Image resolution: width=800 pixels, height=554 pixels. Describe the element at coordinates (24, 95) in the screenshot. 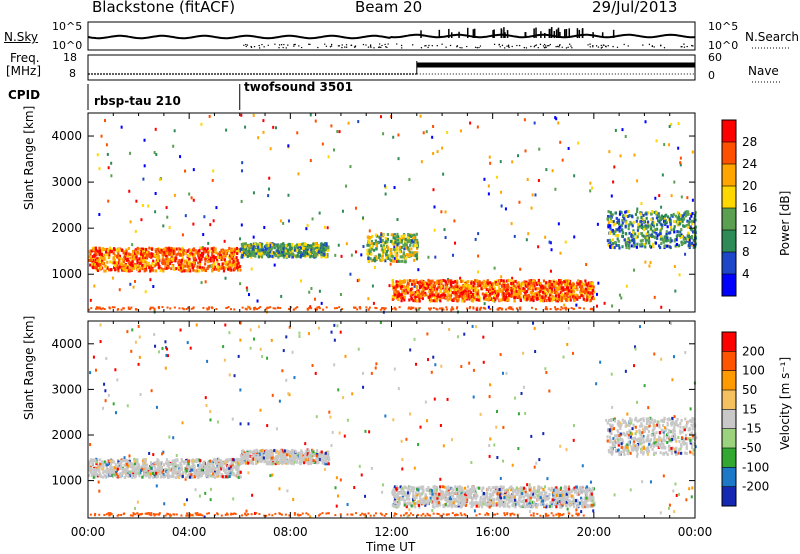

I see `cpid-label: CPID` at that location.